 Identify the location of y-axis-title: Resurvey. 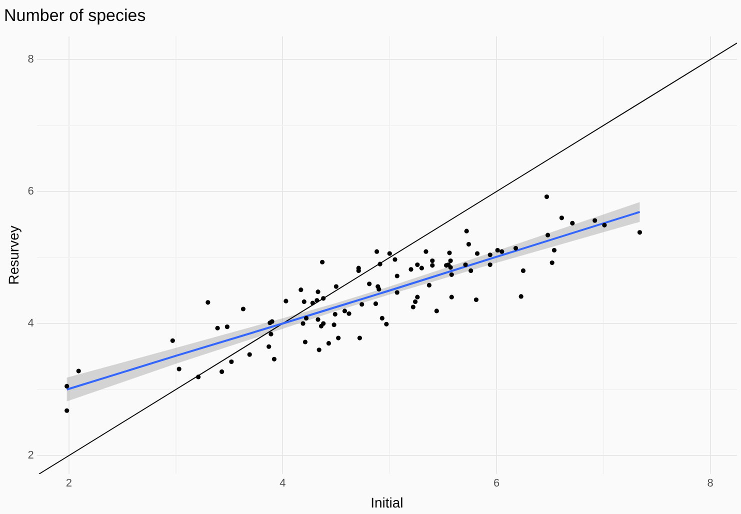
(13, 255).